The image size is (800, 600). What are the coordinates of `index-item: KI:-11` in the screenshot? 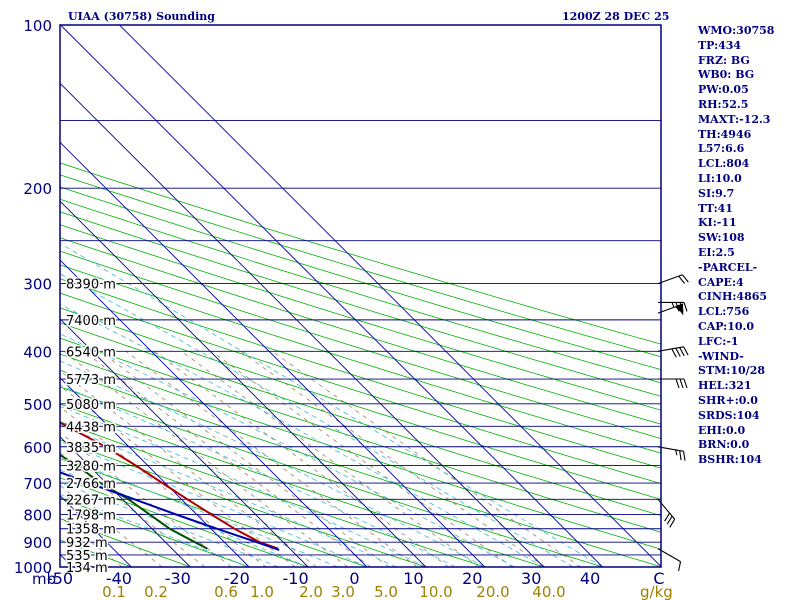 It's located at (717, 223).